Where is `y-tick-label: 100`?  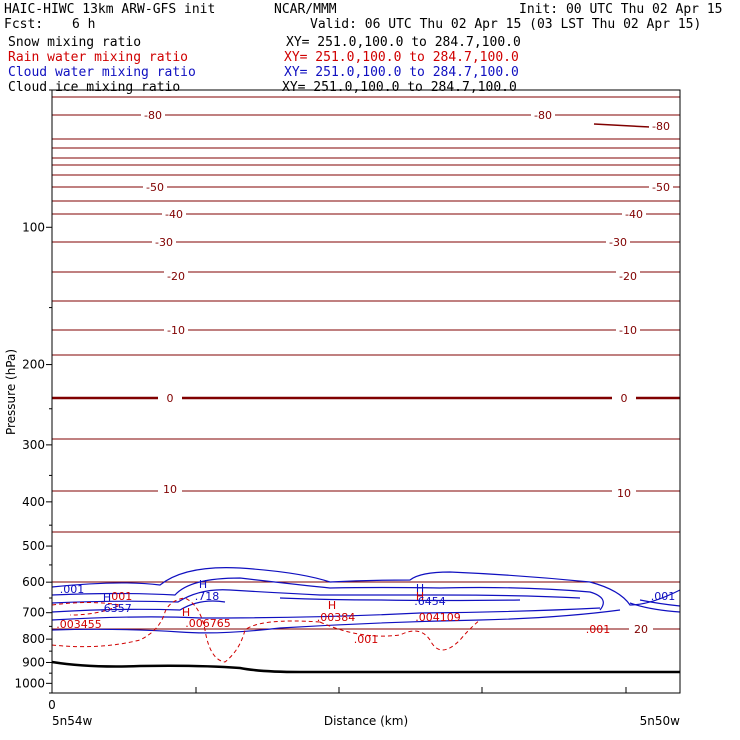
y-tick-label: 100 is located at coordinates (33, 227).